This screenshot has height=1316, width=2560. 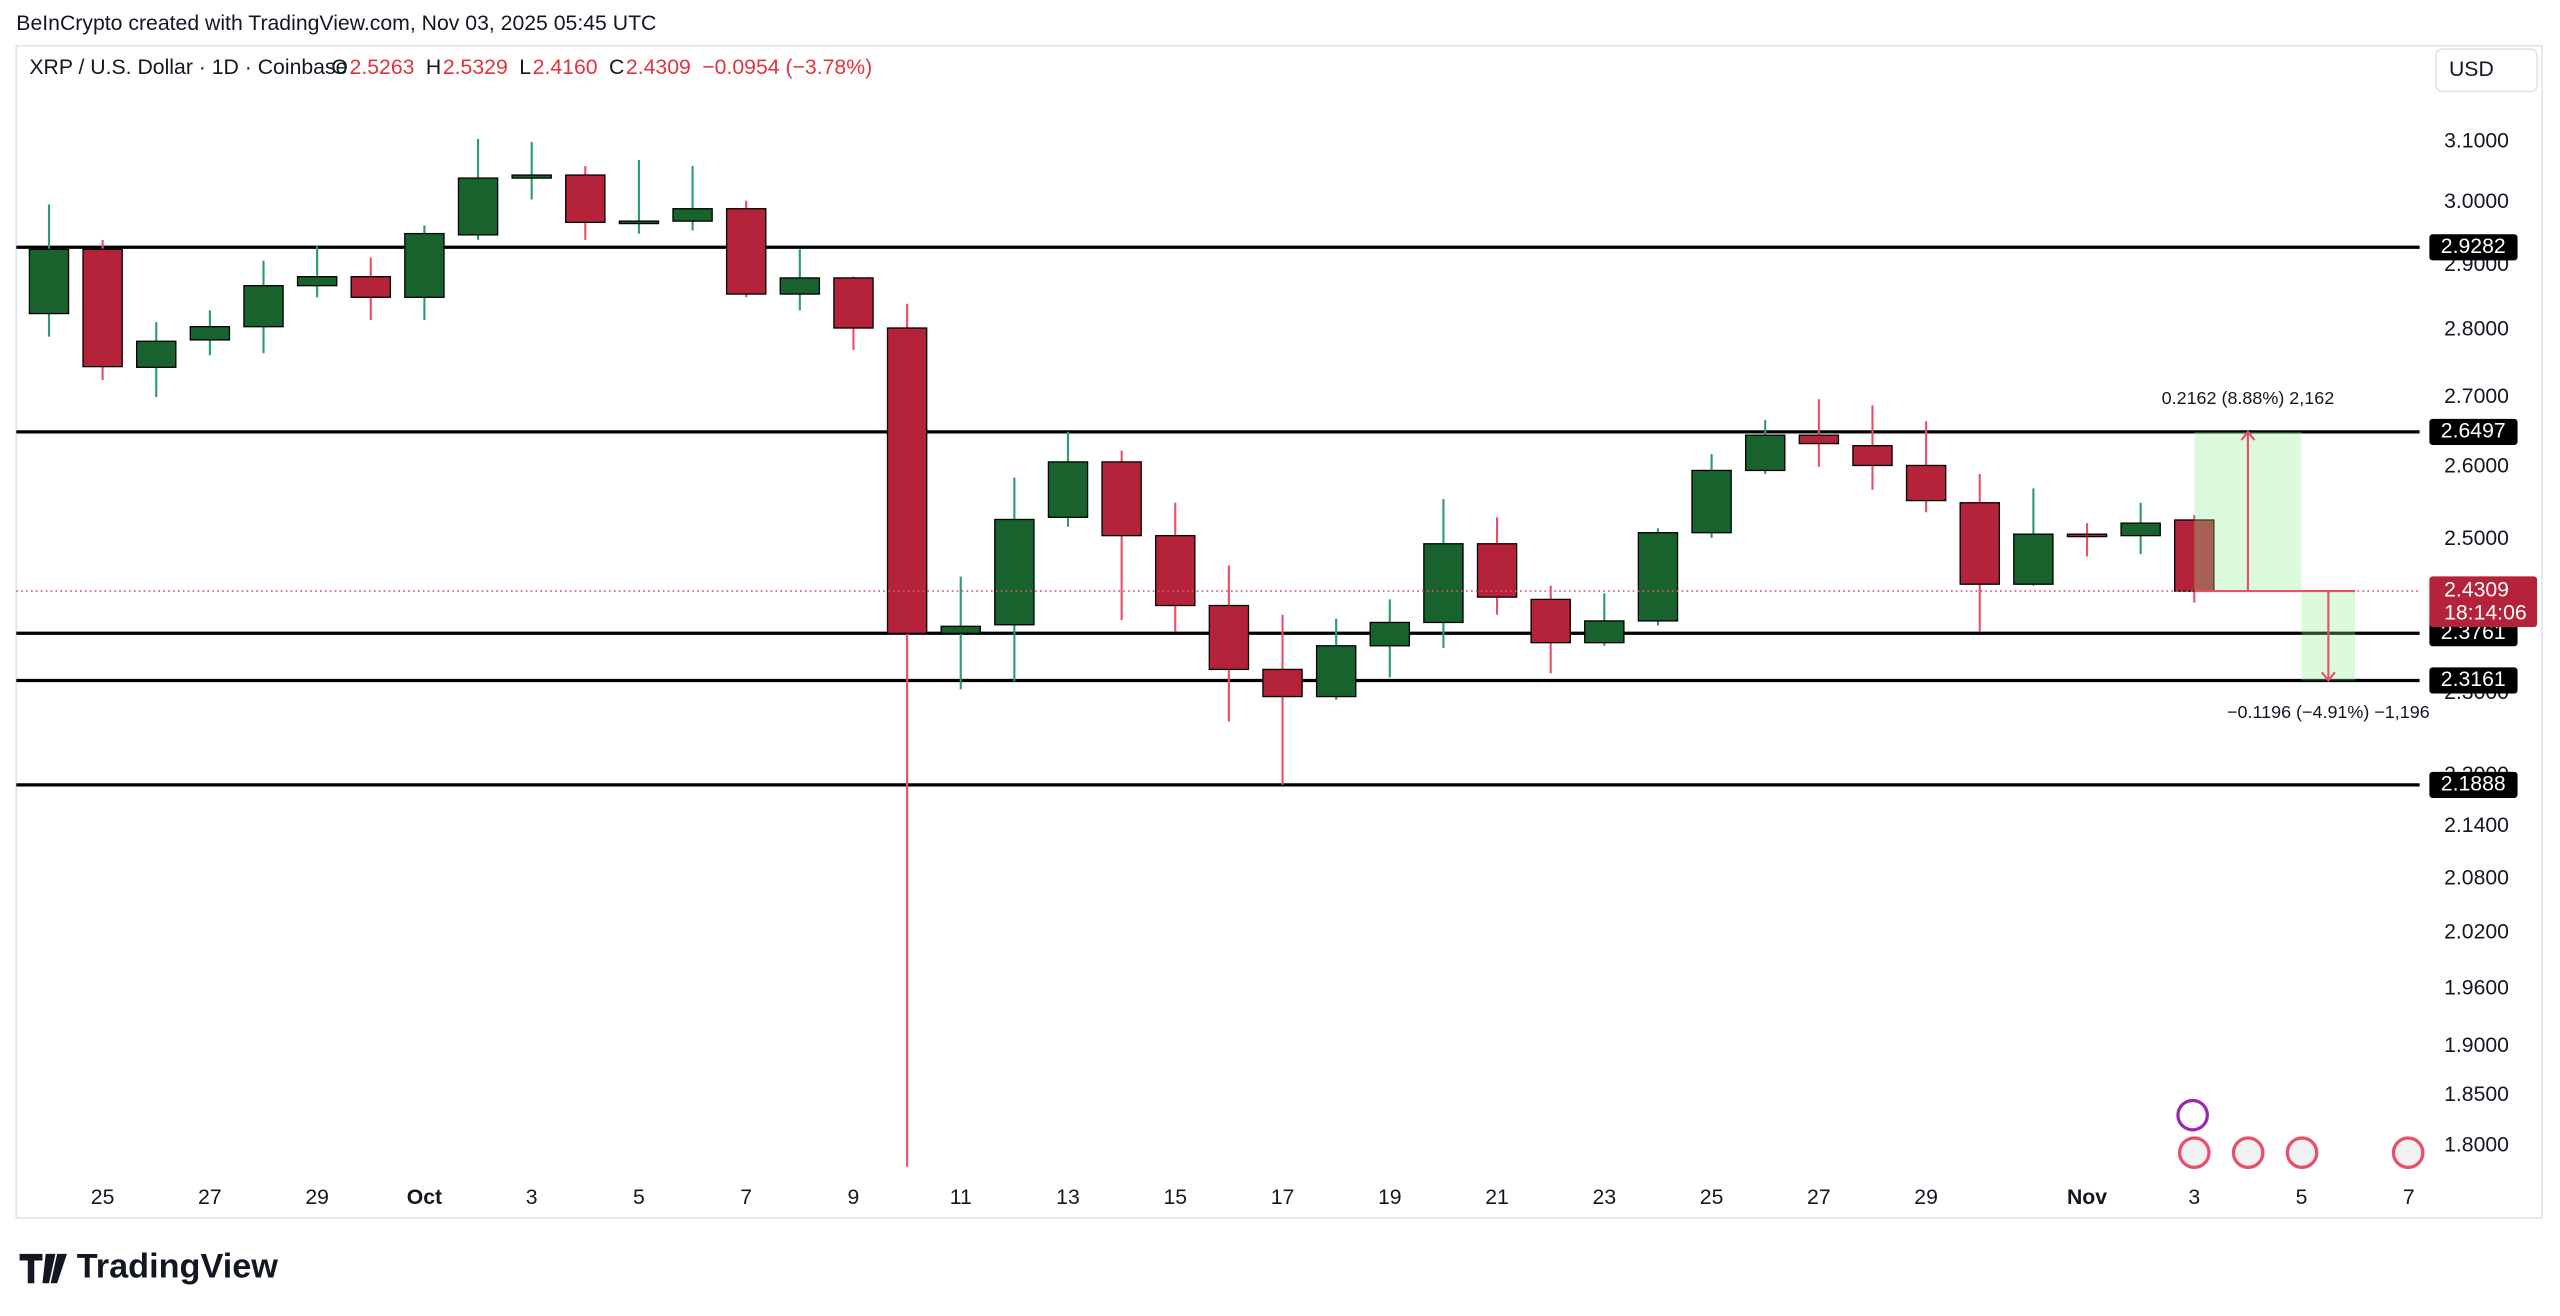 I want to click on measure-label: 0.2162 (8.88%) 2,162, so click(x=2248, y=398).